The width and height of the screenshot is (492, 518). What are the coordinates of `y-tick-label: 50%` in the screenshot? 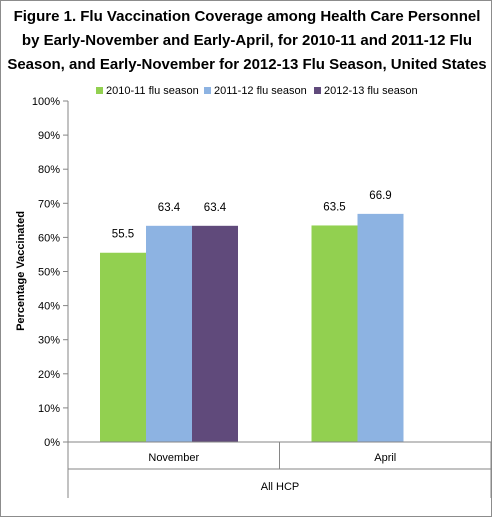 It's located at (49, 273).